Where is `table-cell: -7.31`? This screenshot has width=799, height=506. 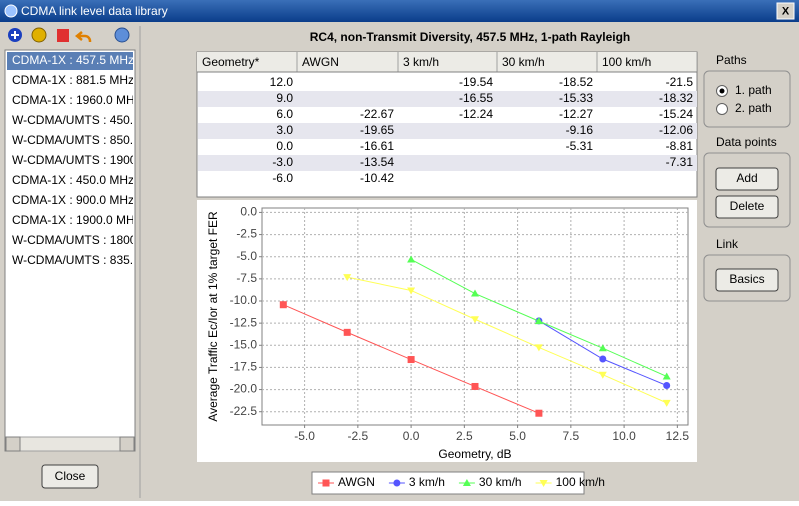 table-cell: -7.31 is located at coordinates (680, 162).